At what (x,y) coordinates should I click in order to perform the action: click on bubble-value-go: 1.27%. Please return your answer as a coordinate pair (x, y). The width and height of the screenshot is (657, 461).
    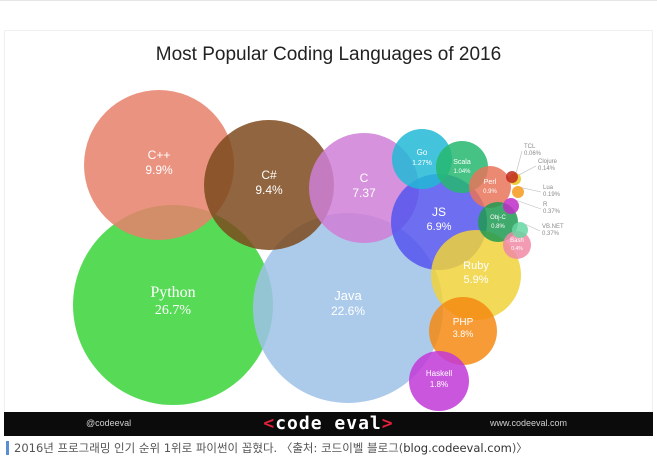
    Looking at the image, I should click on (422, 163).